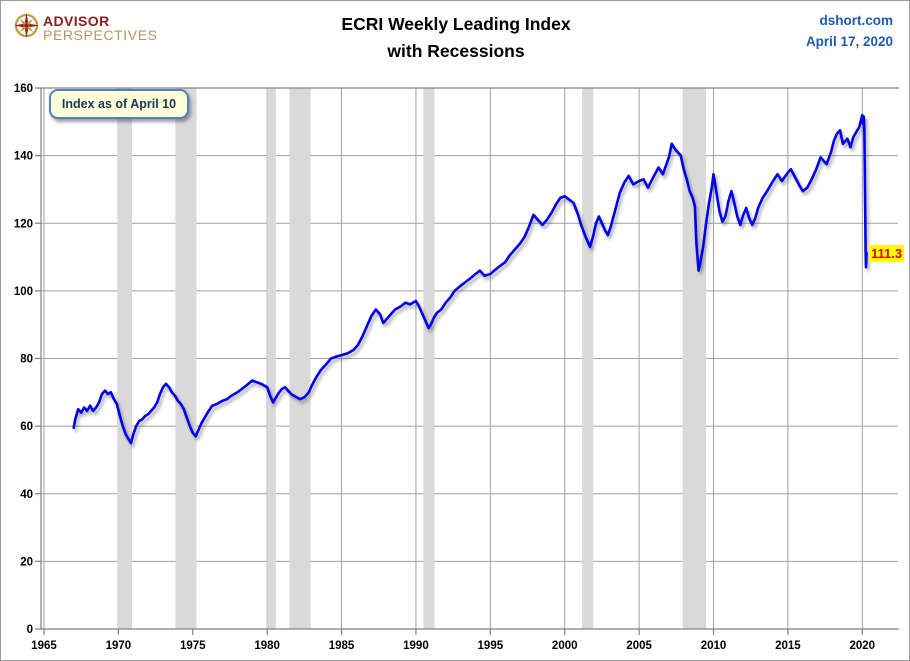  I want to click on y-tick-label: 160, so click(23, 89).